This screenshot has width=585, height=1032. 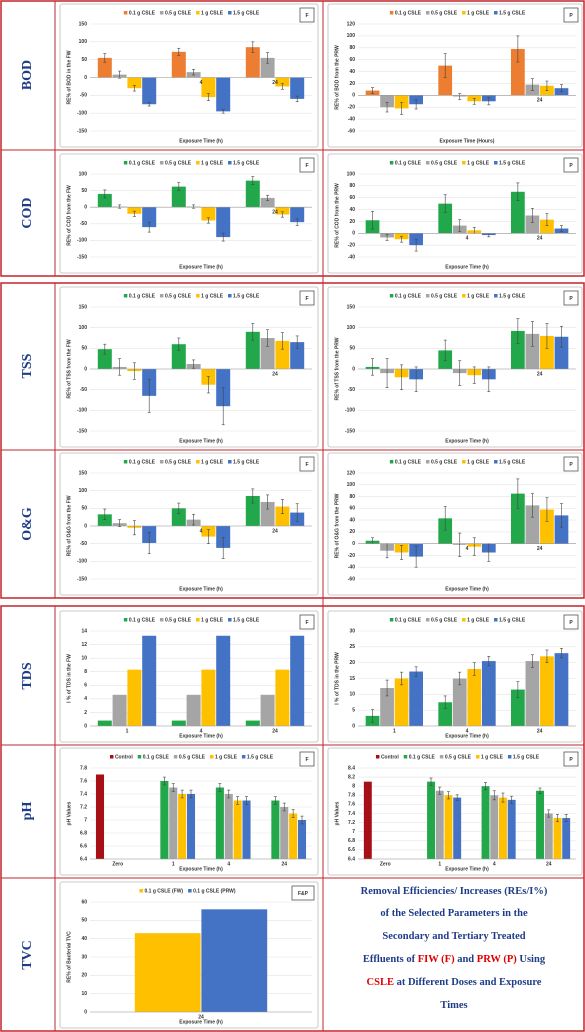 What do you see at coordinates (453, 1005) in the screenshot?
I see `caption-text: Times` at bounding box center [453, 1005].